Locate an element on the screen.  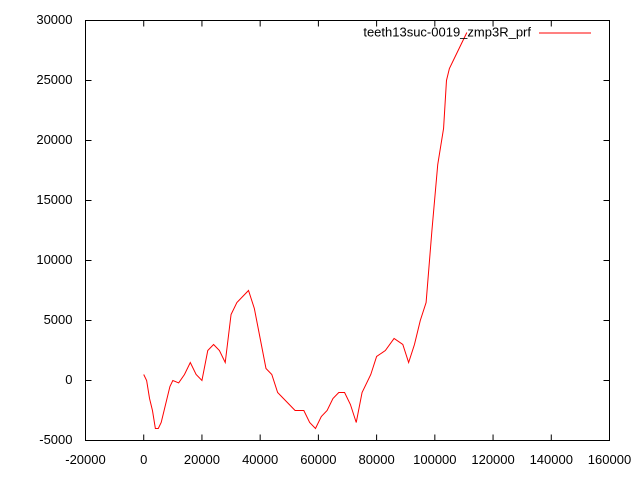
y-tick-label: 5000 is located at coordinates (58, 319).